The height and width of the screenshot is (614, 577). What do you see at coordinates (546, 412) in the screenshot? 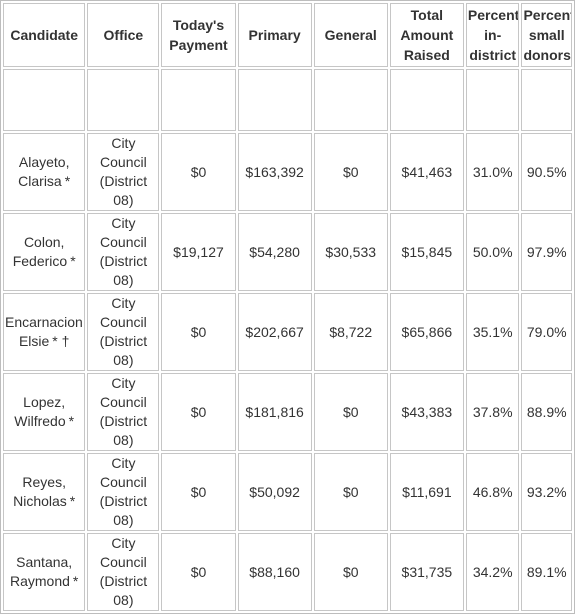
I see `percent-small-donors-cell: 88.9%` at bounding box center [546, 412].